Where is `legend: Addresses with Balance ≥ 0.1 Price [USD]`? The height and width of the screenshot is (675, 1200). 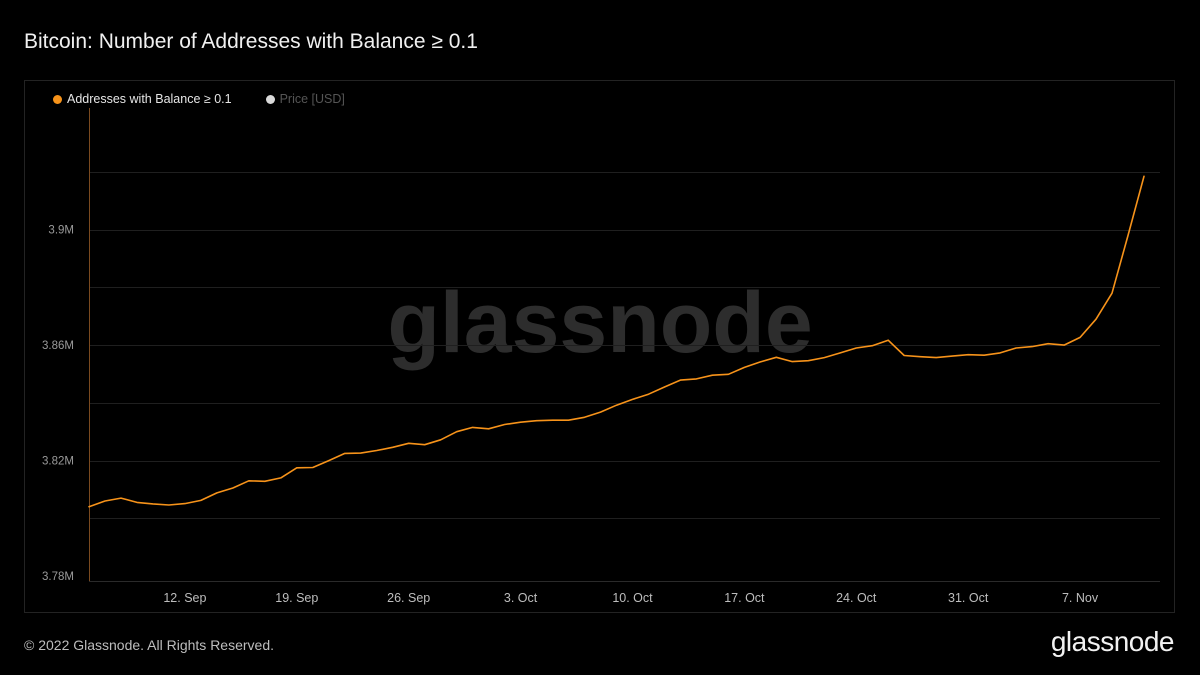
legend: Addresses with Balance ≥ 0.1 Price [USD] is located at coordinates (199, 99).